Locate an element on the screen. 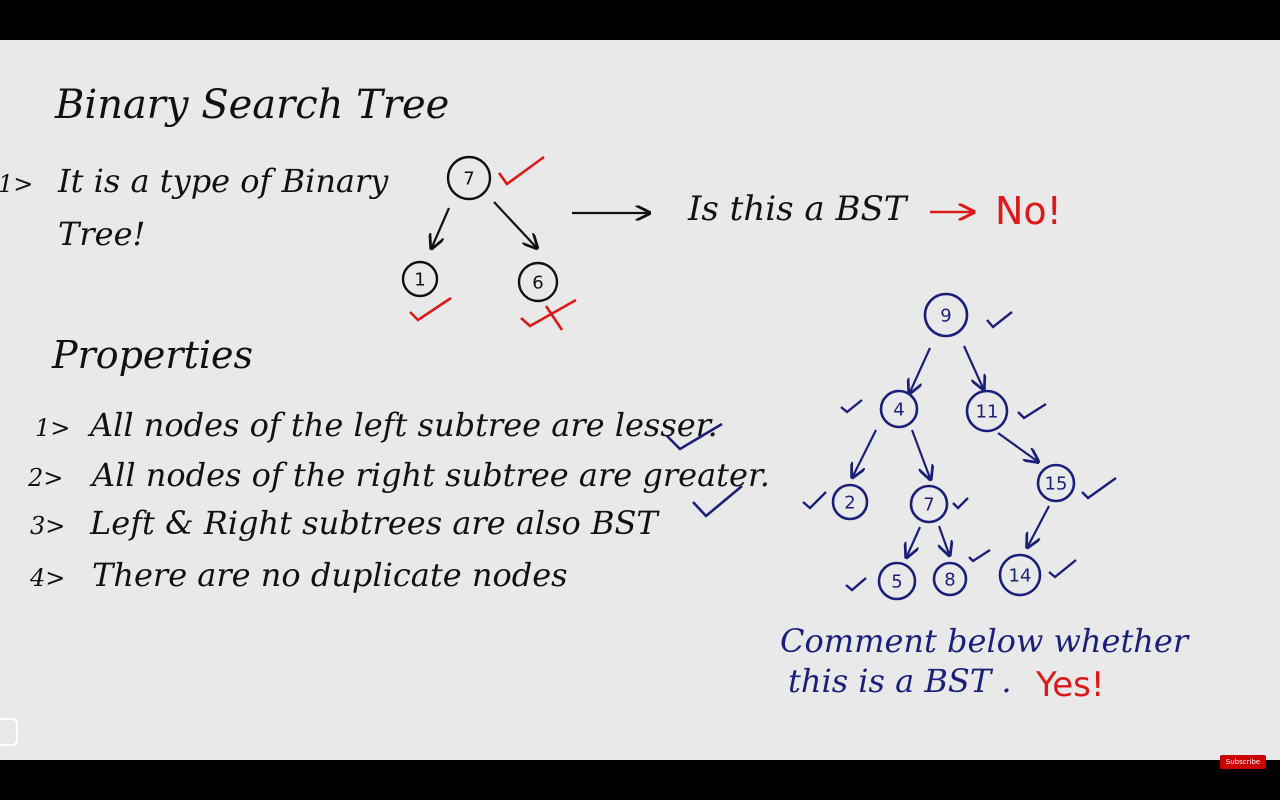 This screenshot has width=1280, height=800. node-label: 6 is located at coordinates (537, 283).